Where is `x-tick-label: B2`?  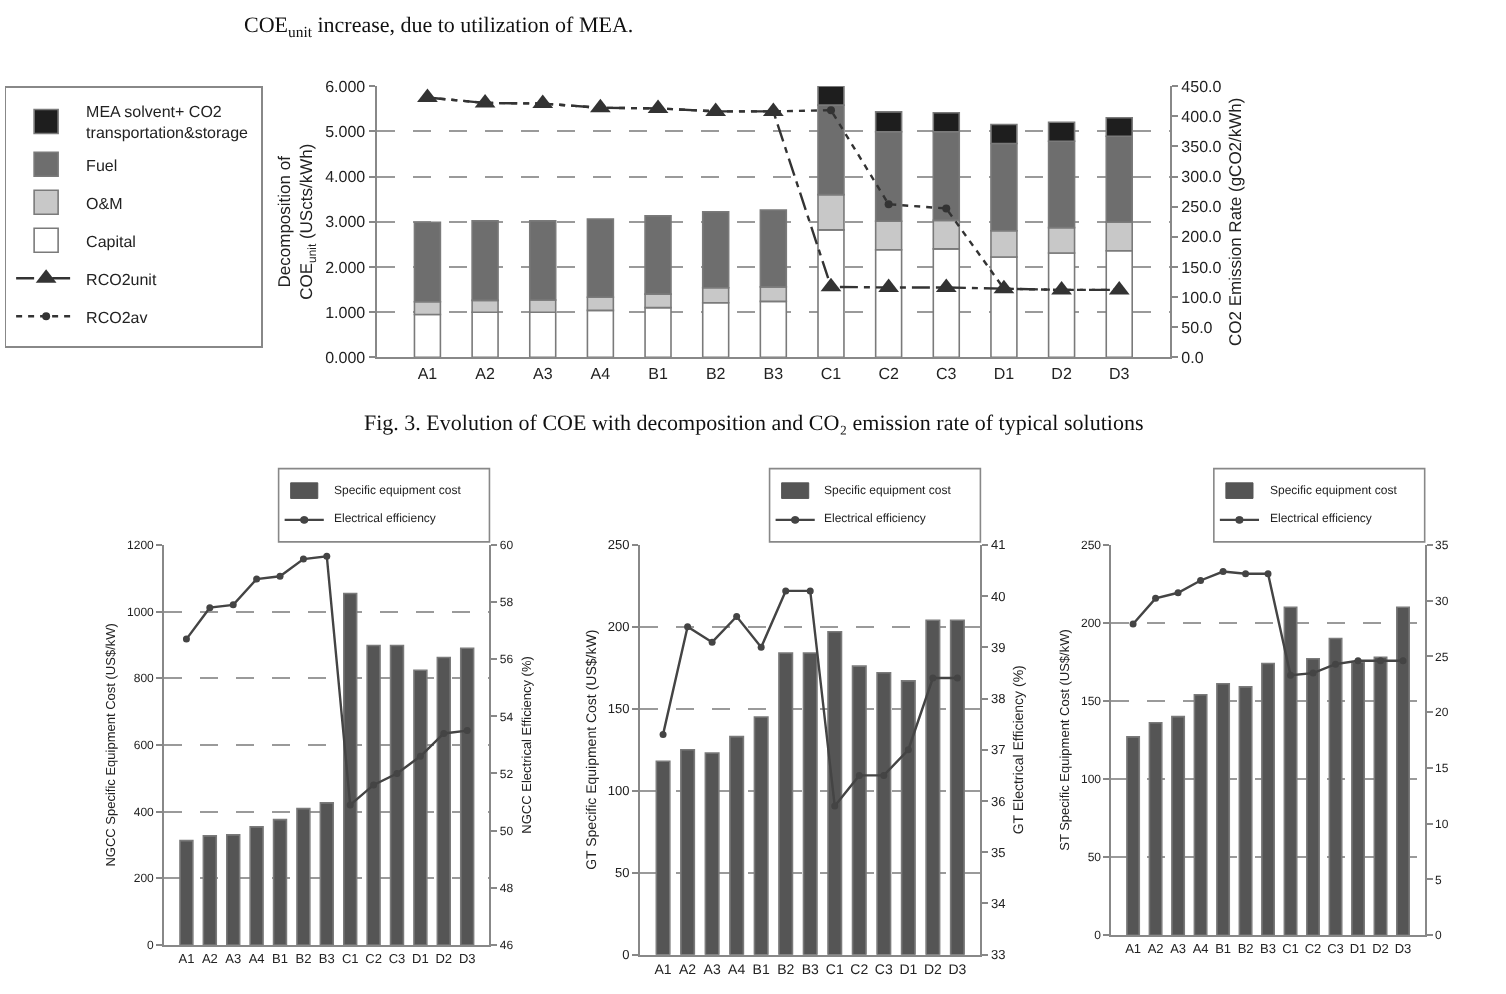
x-tick-label: B2 is located at coordinates (716, 373).